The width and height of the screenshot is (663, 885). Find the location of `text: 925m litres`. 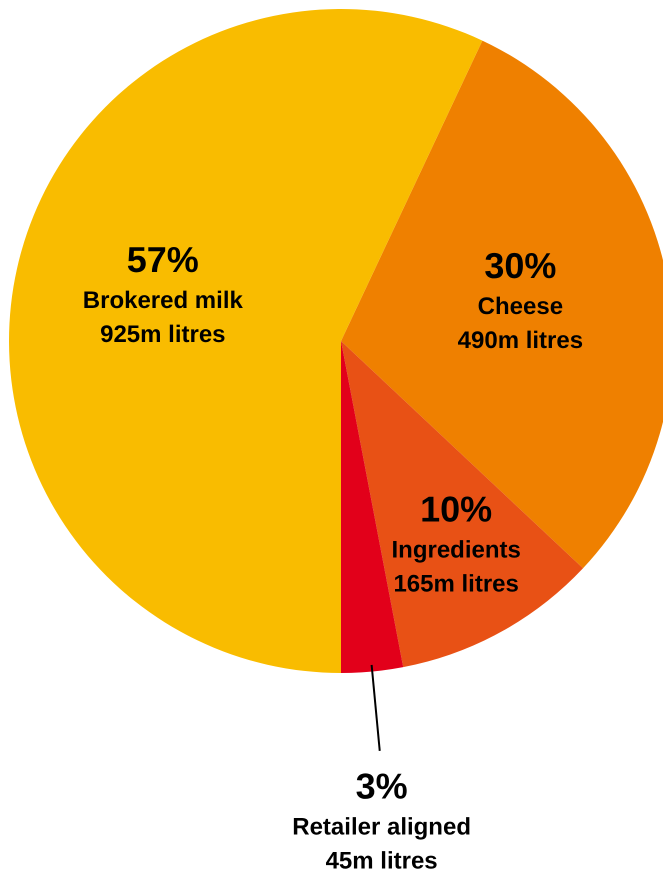

text: 925m litres is located at coordinates (163, 334).